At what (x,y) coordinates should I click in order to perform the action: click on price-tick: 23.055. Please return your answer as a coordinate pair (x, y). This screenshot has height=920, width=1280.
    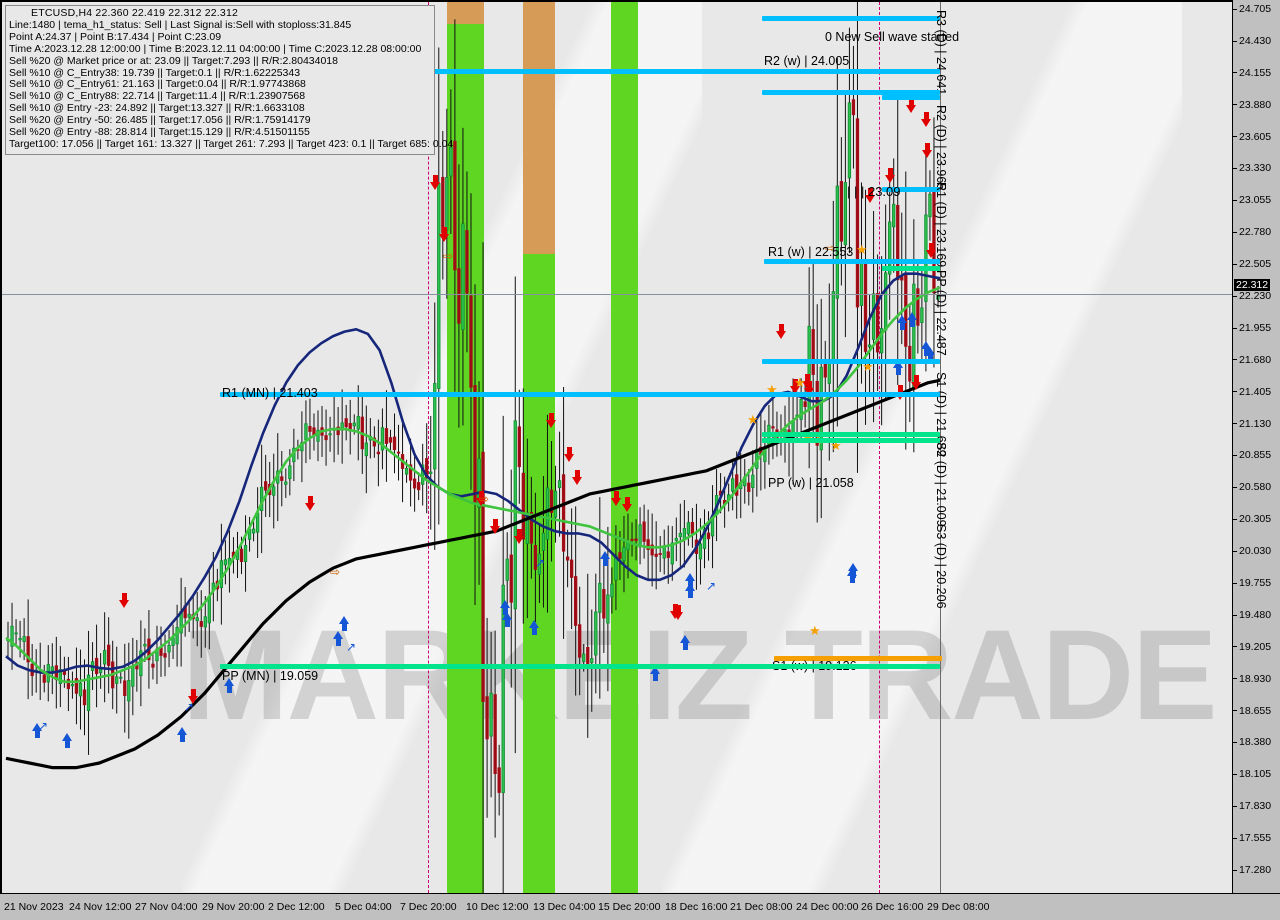
    Looking at the image, I should click on (1252, 200).